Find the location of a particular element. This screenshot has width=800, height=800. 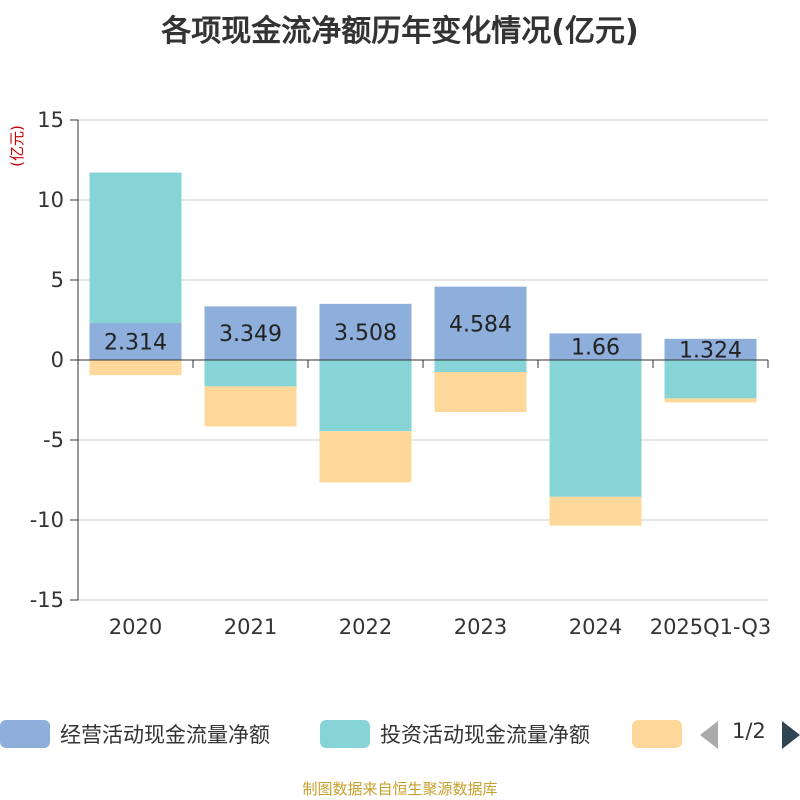

data-label-operating: 1.324 is located at coordinates (710, 350).